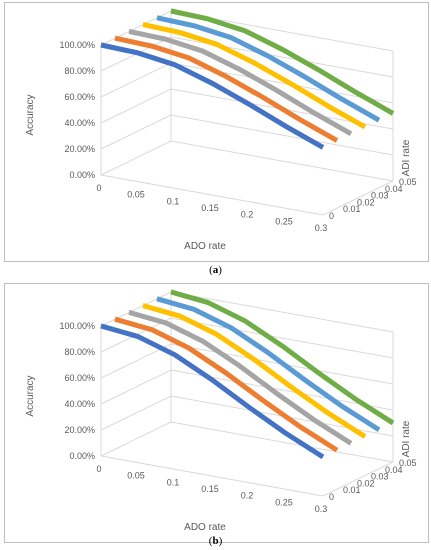  I want to click on caption-b: (b), so click(215, 541).